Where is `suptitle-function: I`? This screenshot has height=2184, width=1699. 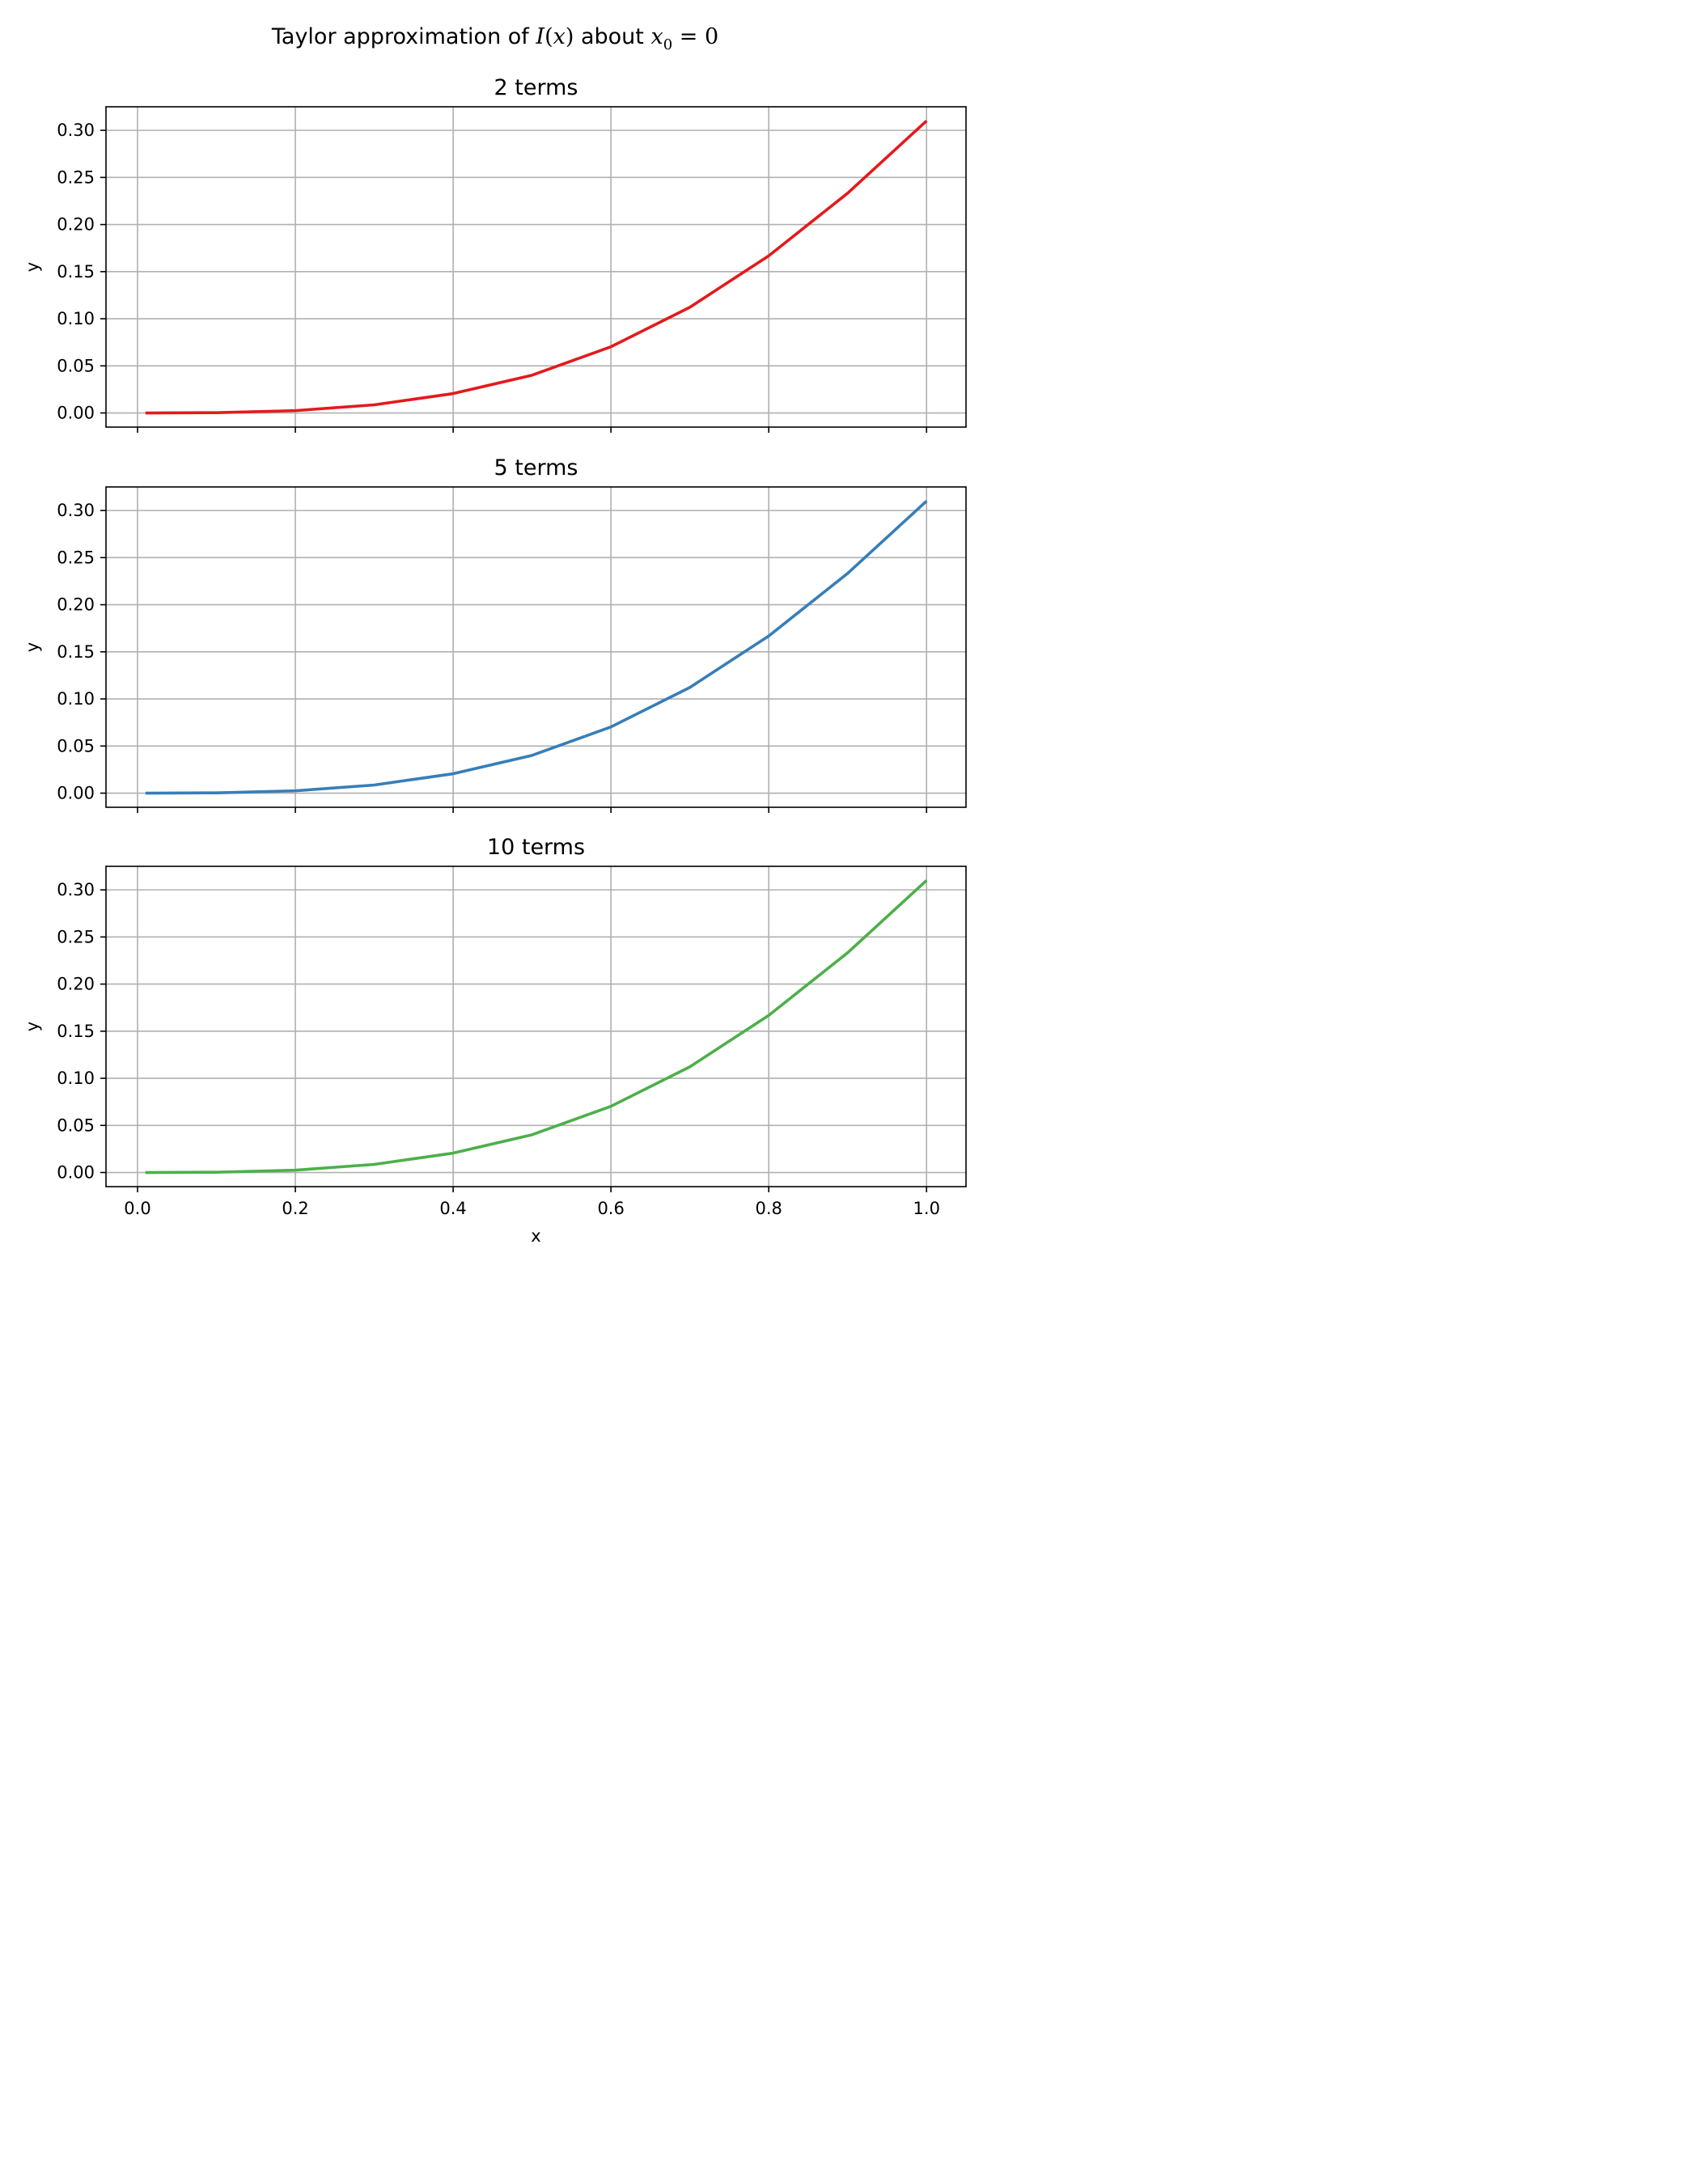 suptitle-function: I is located at coordinates (540, 36).